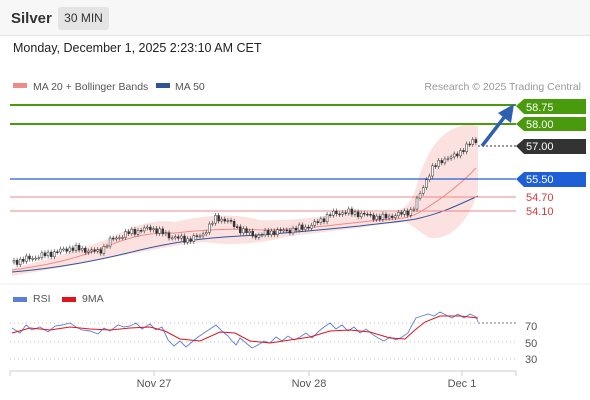 This screenshot has width=590, height=400. I want to click on ma50-legend-swatch, so click(163, 85).